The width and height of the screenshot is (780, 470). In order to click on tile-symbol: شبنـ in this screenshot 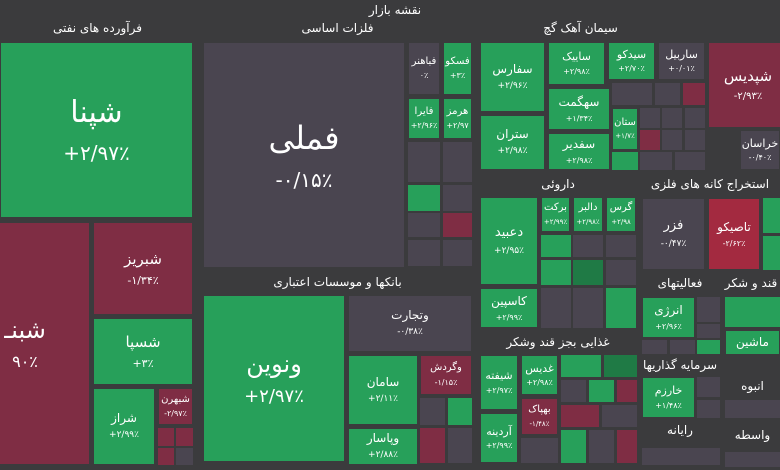, I will do `click(25, 330)`.